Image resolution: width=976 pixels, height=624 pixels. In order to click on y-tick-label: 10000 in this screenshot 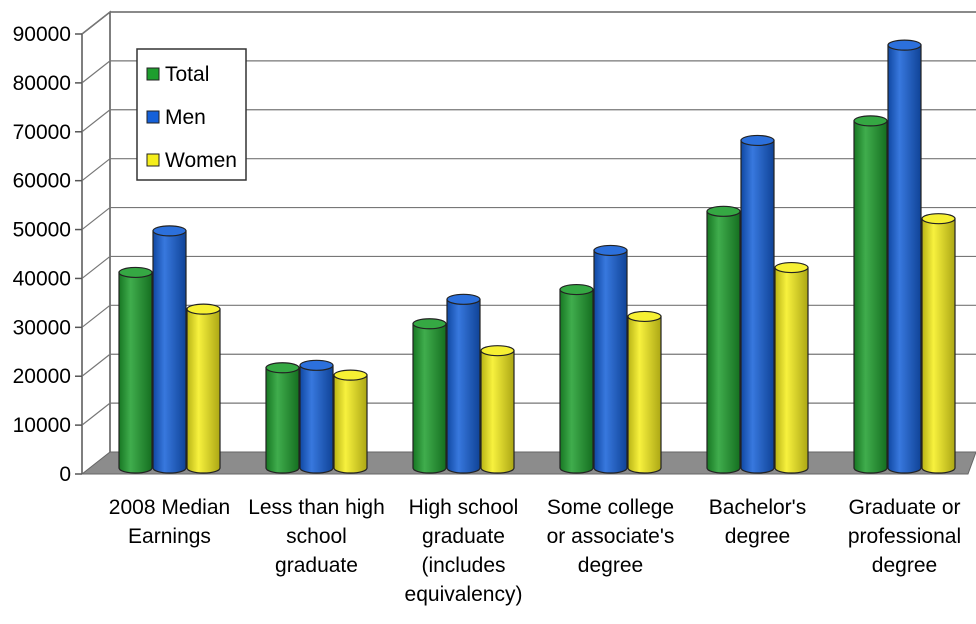, I will do `click(42, 425)`.